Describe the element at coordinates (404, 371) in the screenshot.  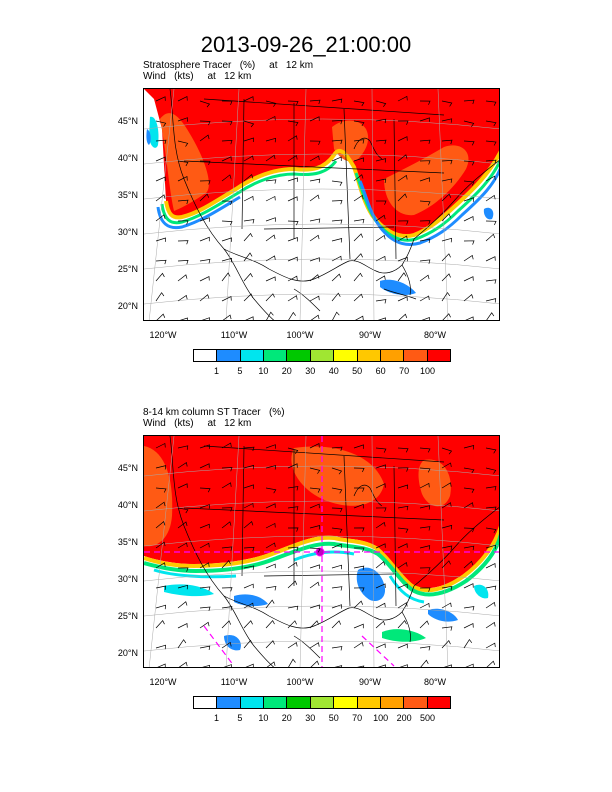
I see `panel1-colorbar-label: 70` at that location.